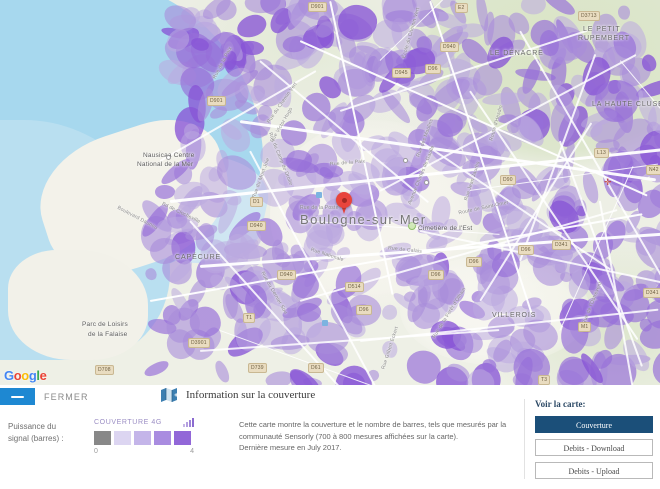  I want to click on marker-center-dot, so click(344, 200).